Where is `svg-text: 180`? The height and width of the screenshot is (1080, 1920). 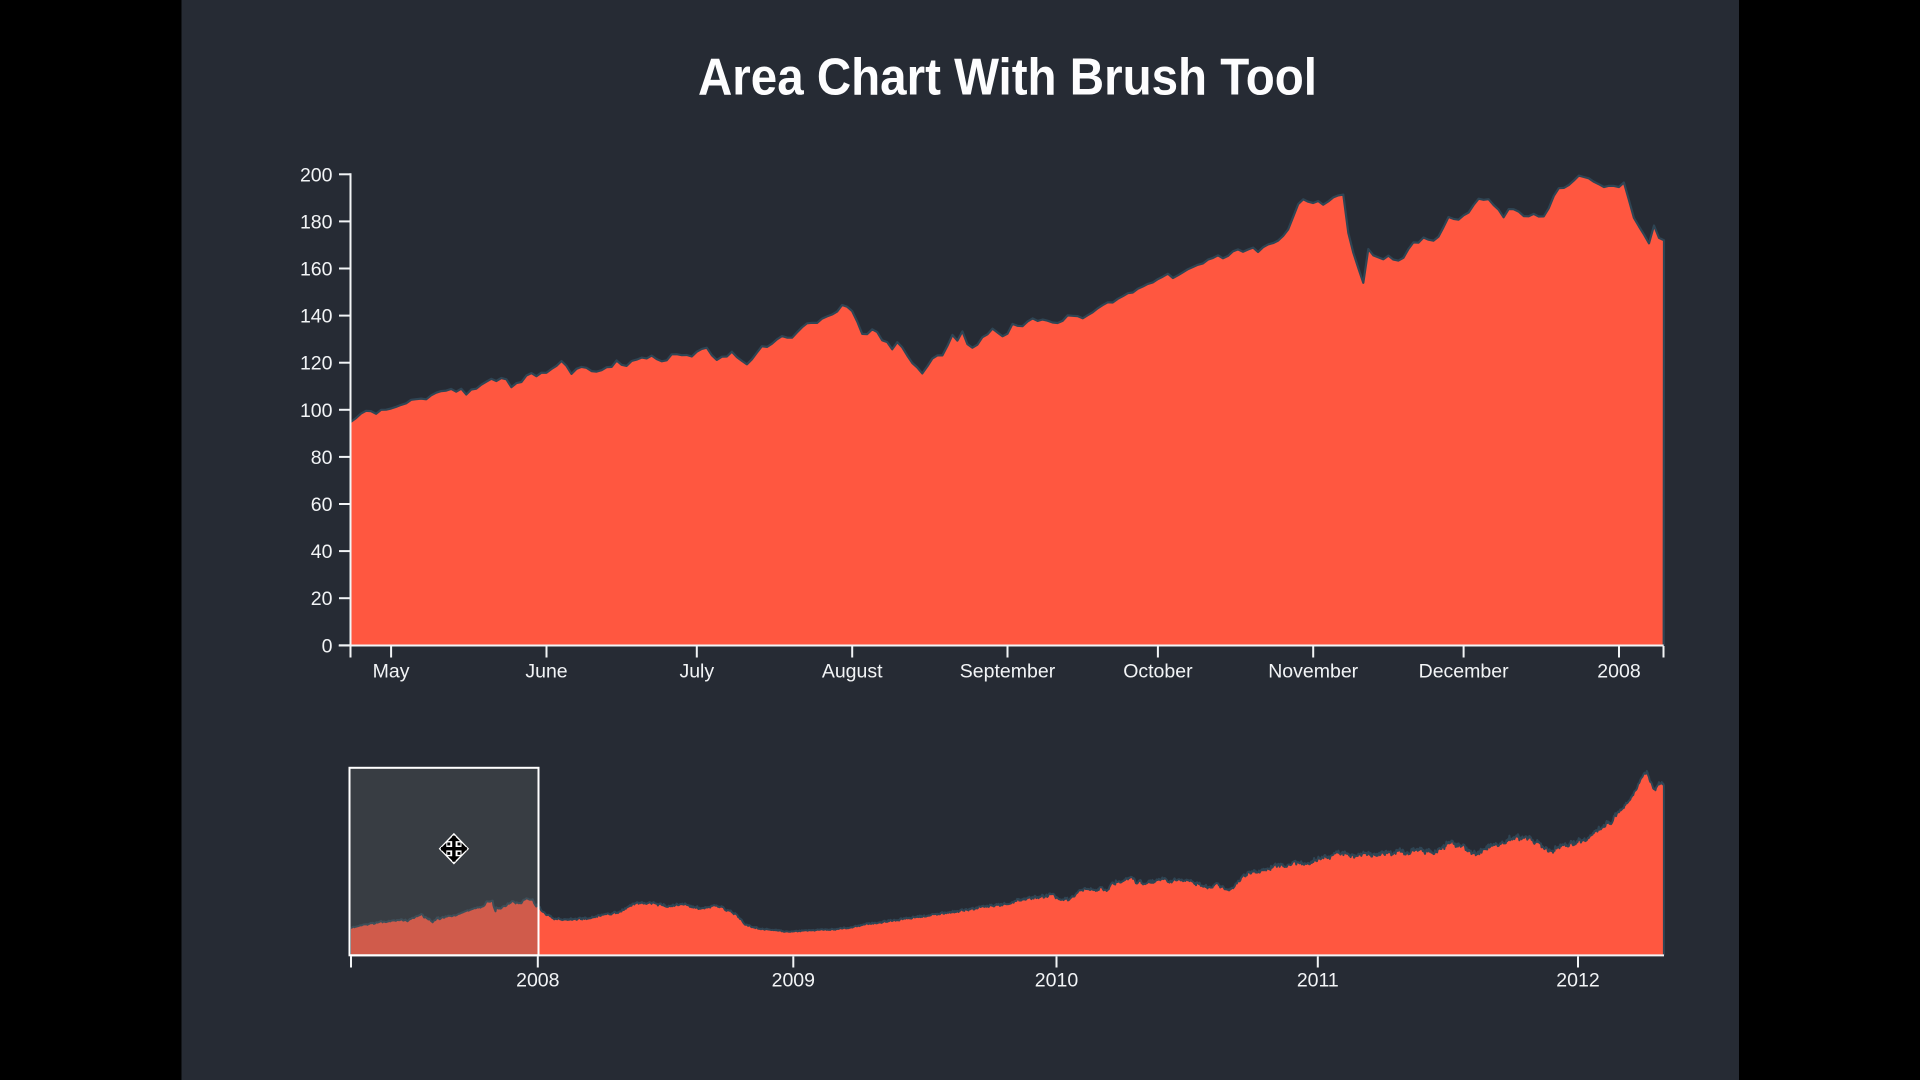 svg-text: 180 is located at coordinates (316, 222).